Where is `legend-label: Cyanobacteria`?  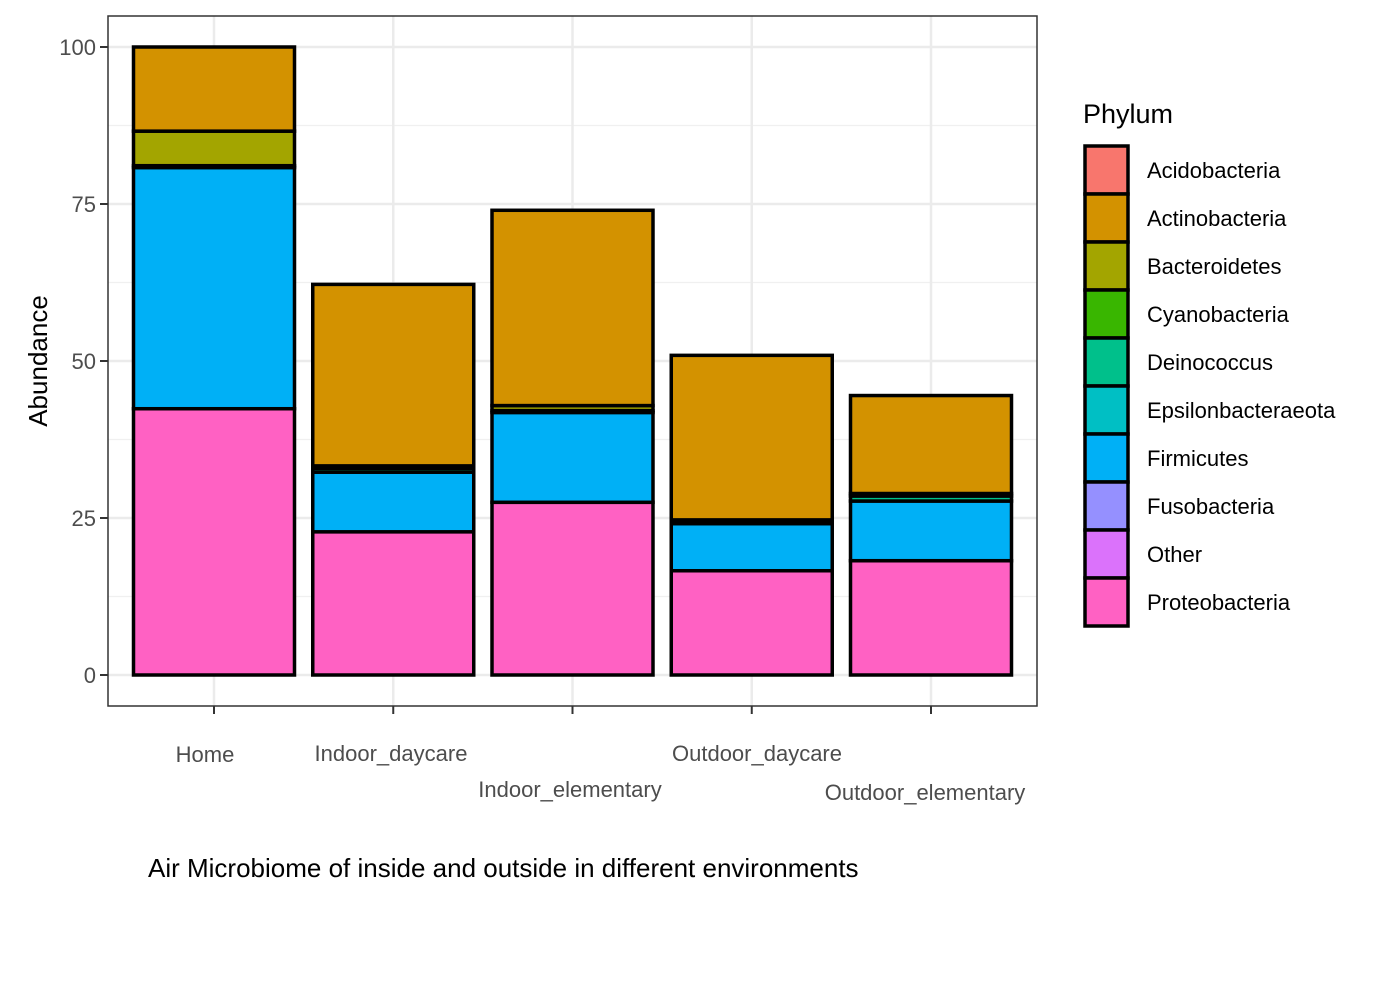 legend-label: Cyanobacteria is located at coordinates (1218, 314).